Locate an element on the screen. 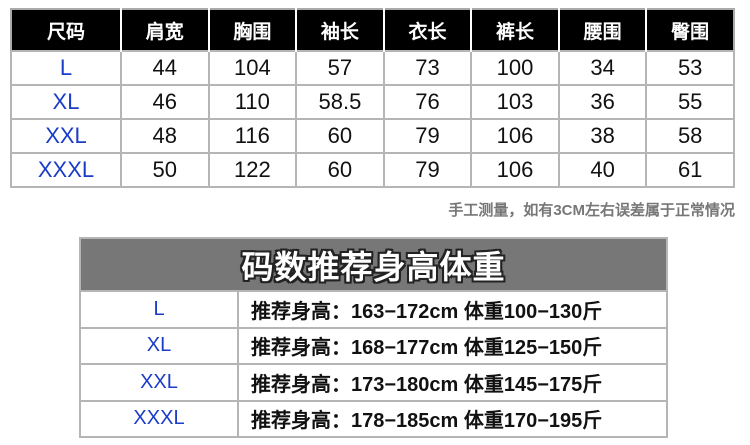 This screenshot has width=750, height=445. column-header: 腰围 is located at coordinates (602, 30).